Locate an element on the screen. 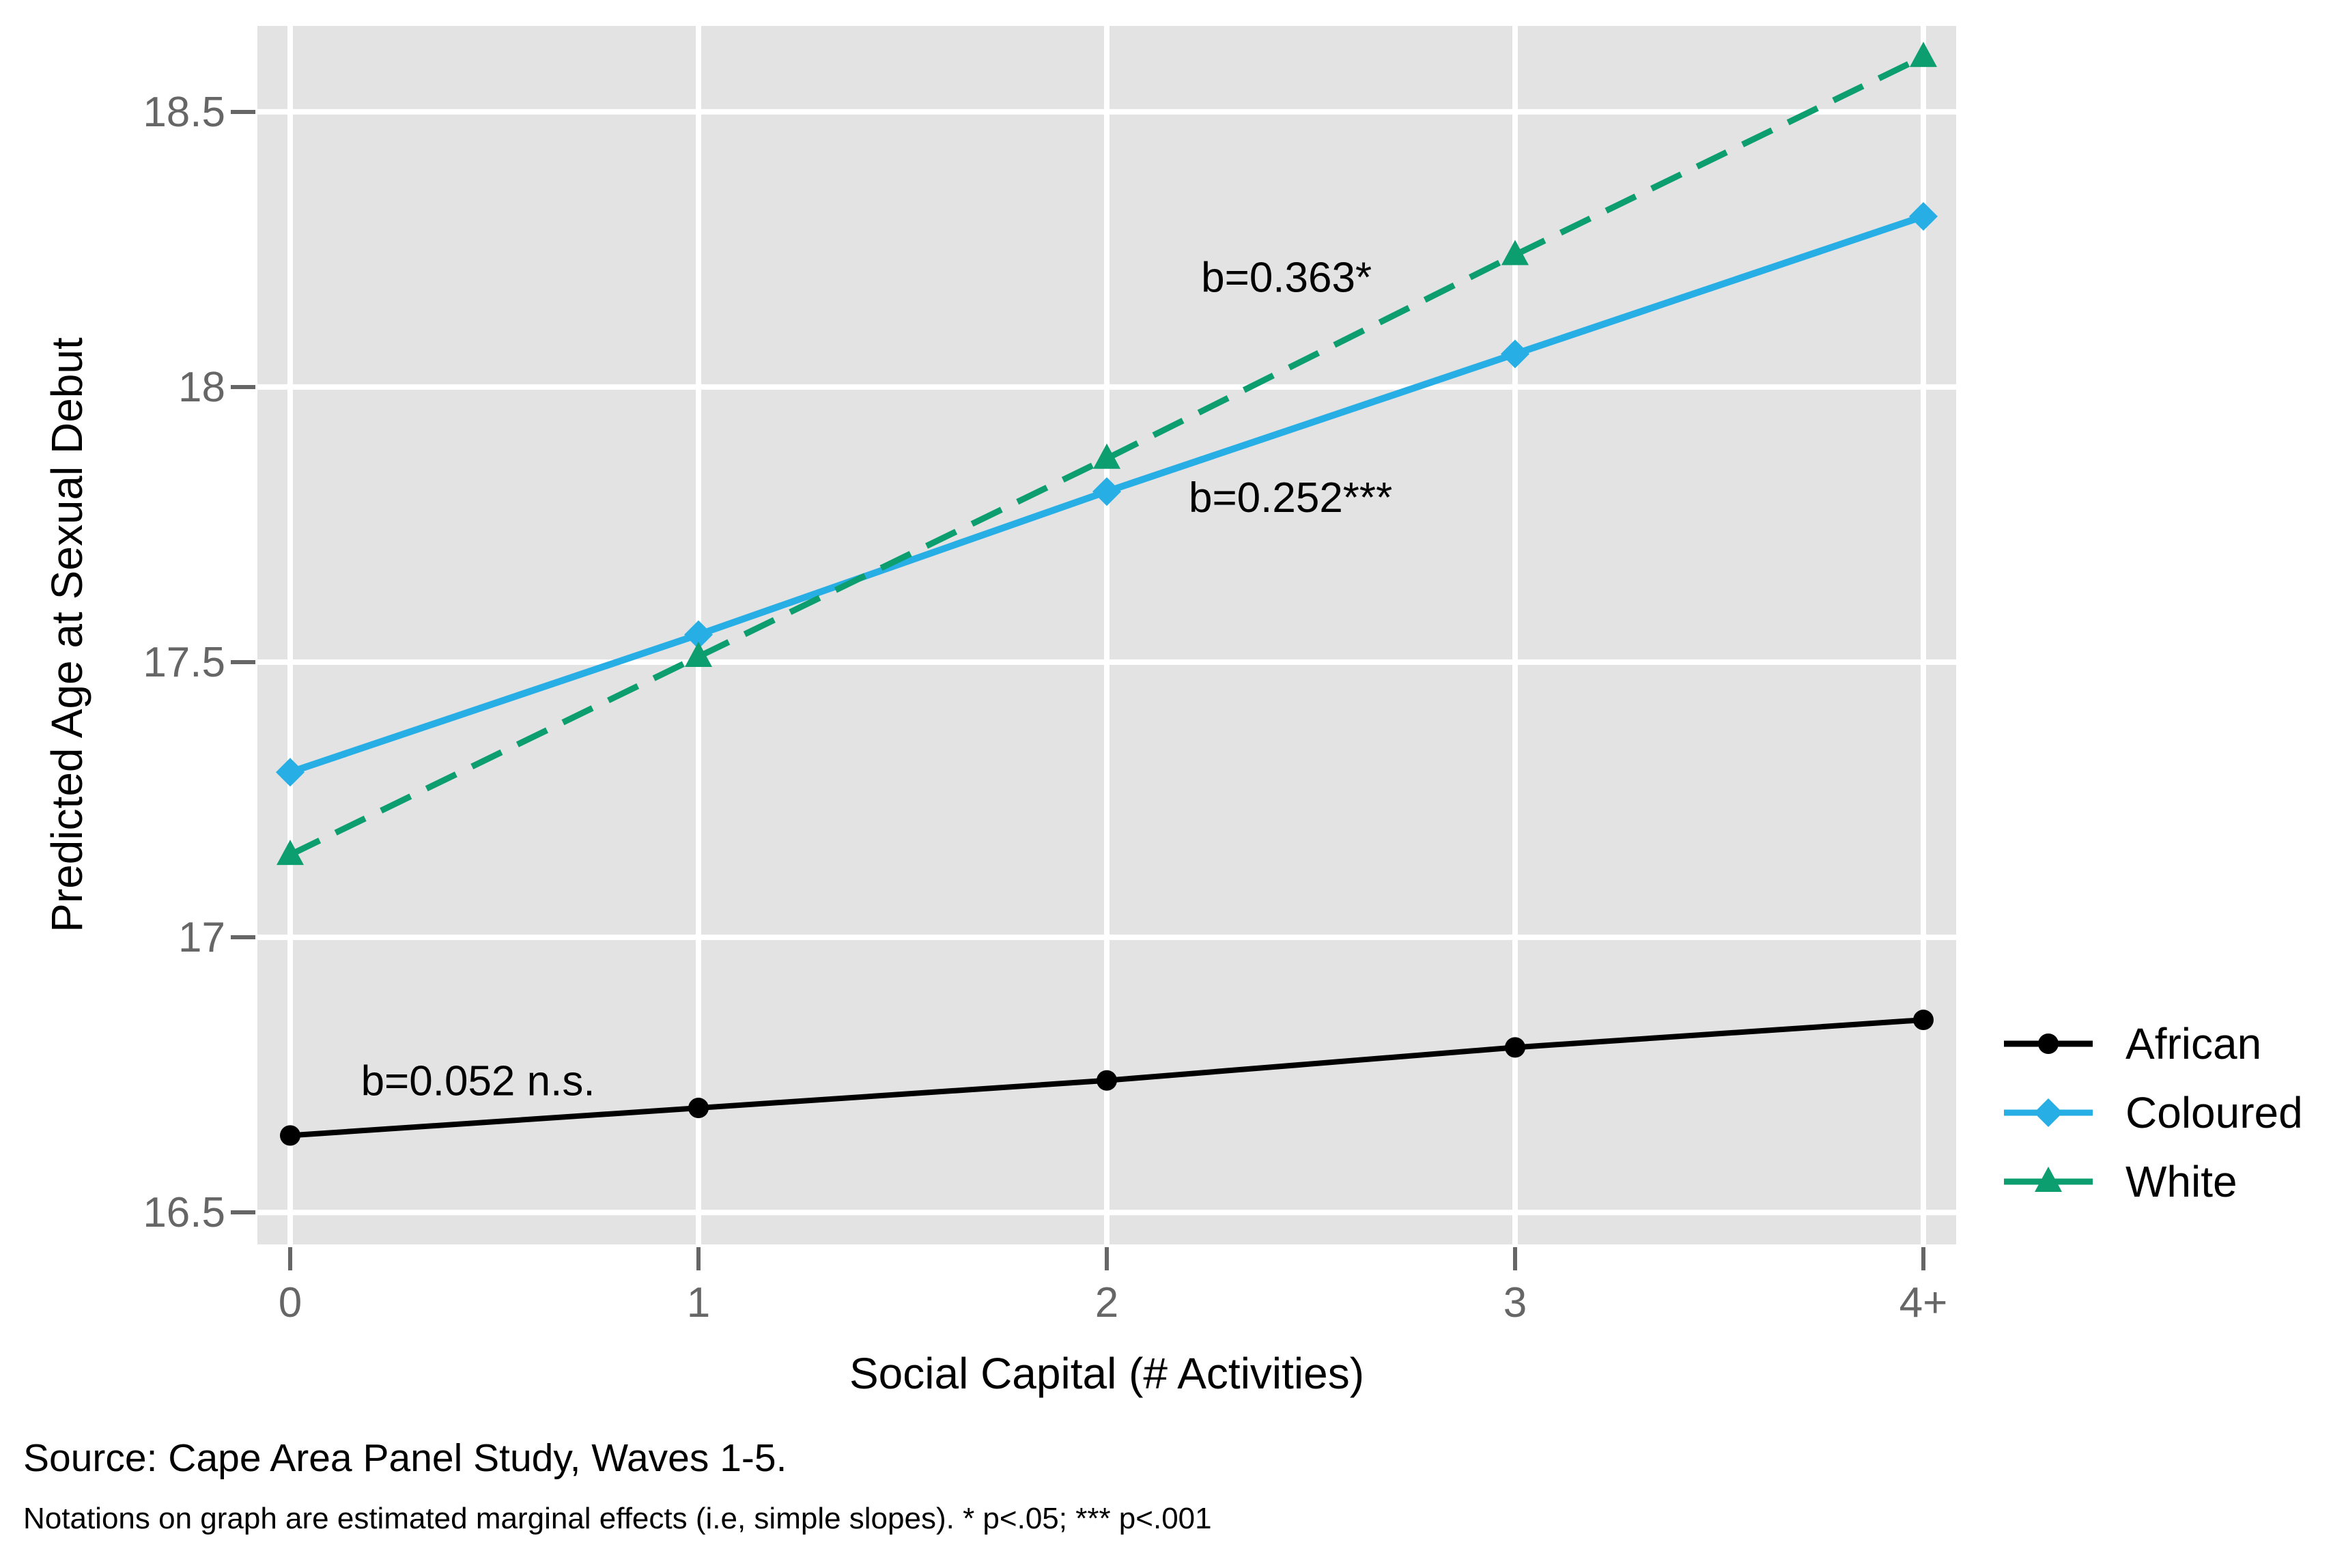 The height and width of the screenshot is (1568, 2331). legend: African Coloured White is located at coordinates (2154, 1112).